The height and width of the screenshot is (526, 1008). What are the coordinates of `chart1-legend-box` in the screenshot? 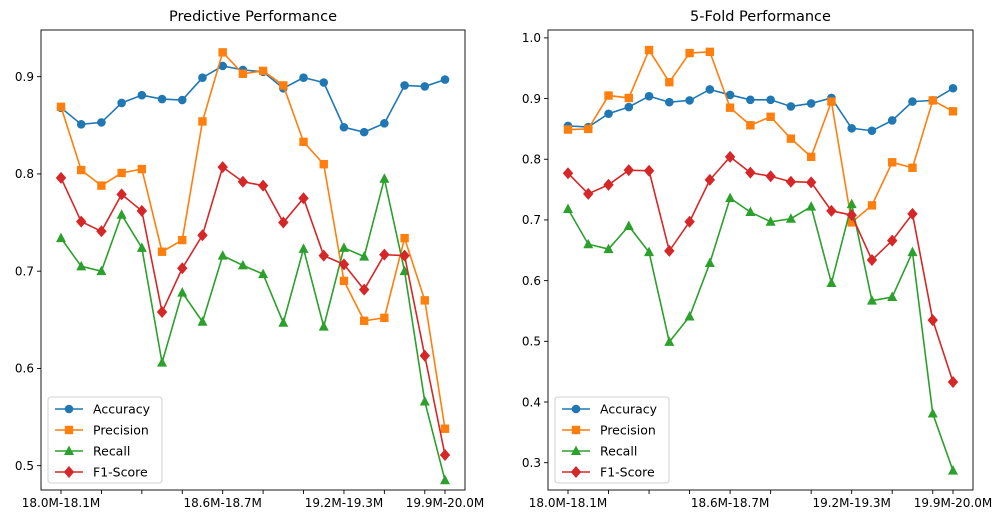 It's located at (105, 440).